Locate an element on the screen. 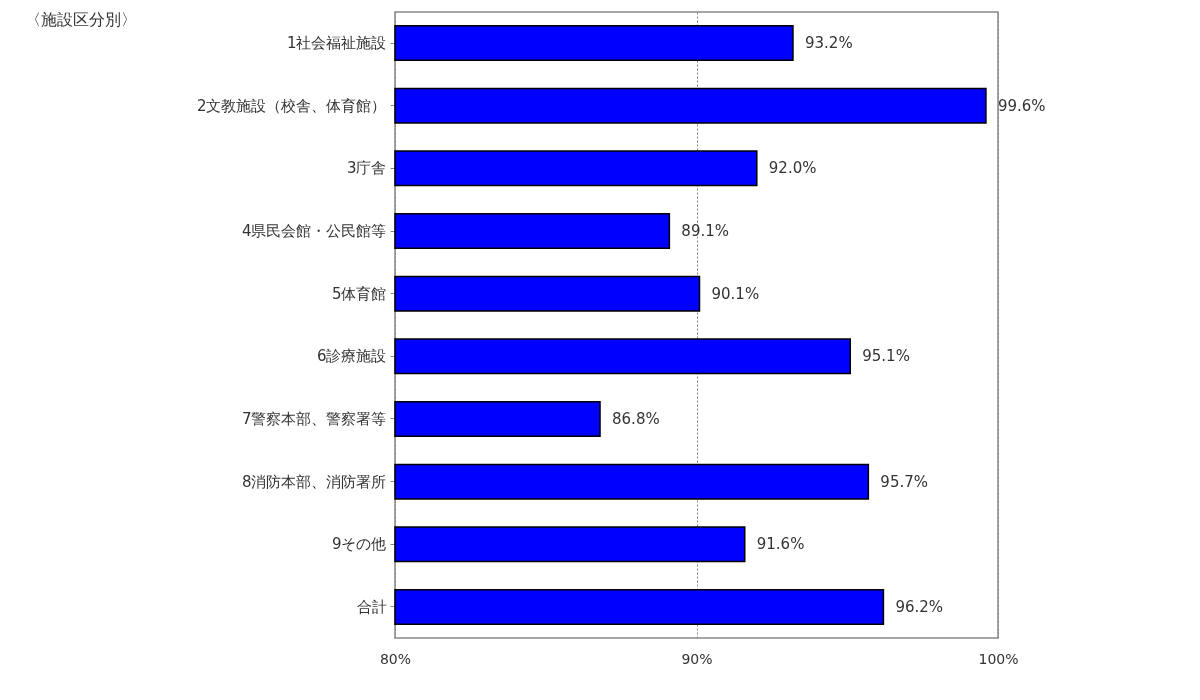 This screenshot has height=700, width=1200. data-label: 99.6% is located at coordinates (1021, 105).